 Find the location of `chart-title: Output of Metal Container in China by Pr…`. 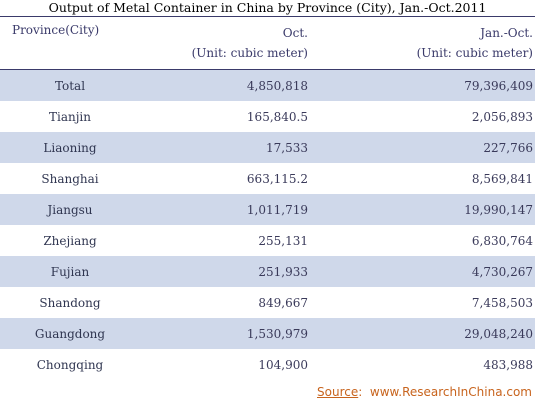

chart-title: Output of Metal Container in China by Pr… is located at coordinates (267, 7).